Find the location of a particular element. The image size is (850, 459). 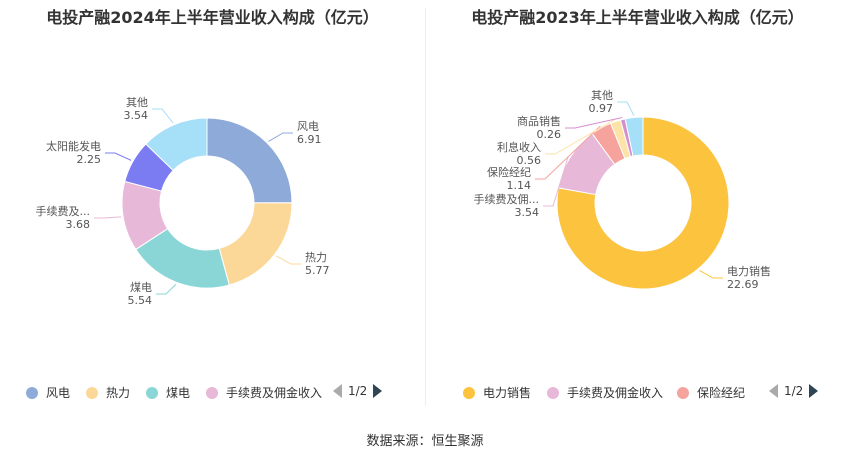

slice-value-label: 1.14 is located at coordinates (519, 185).